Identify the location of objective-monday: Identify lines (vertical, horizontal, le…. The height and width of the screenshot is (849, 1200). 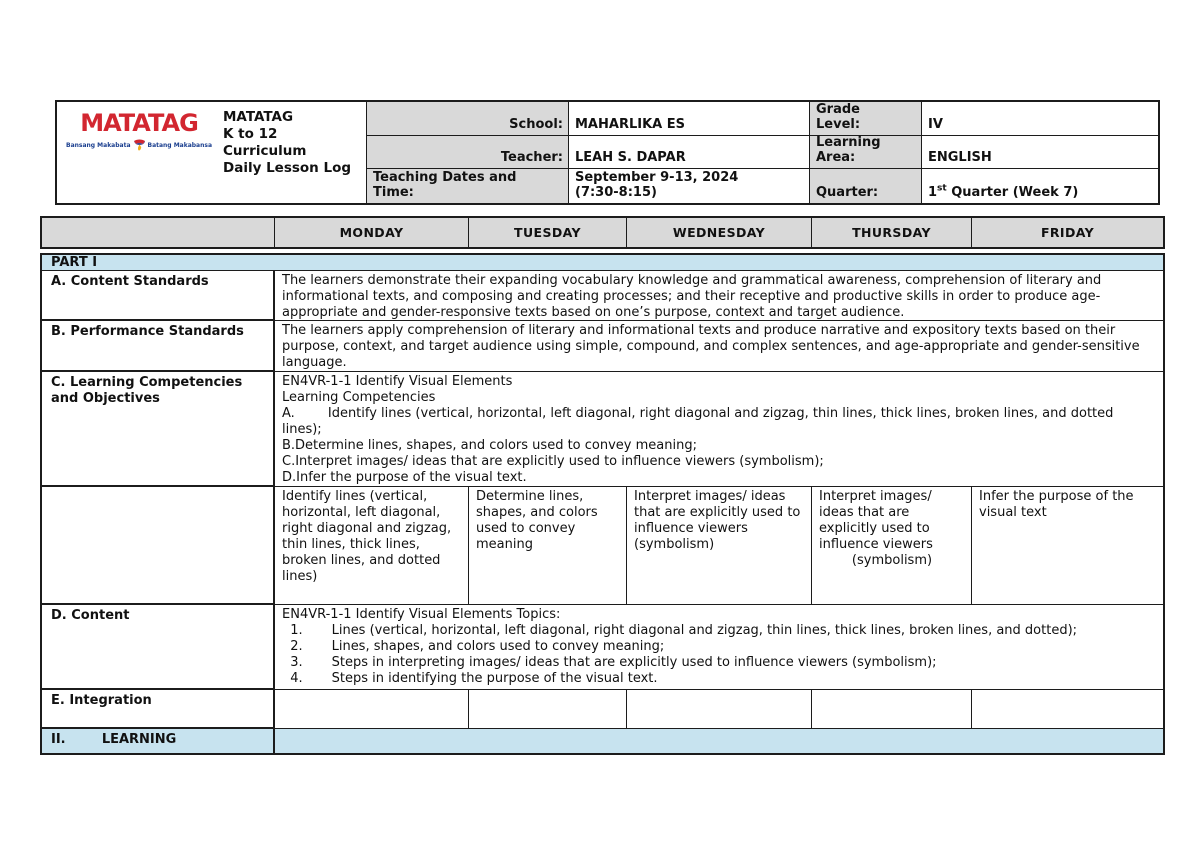
(372, 546).